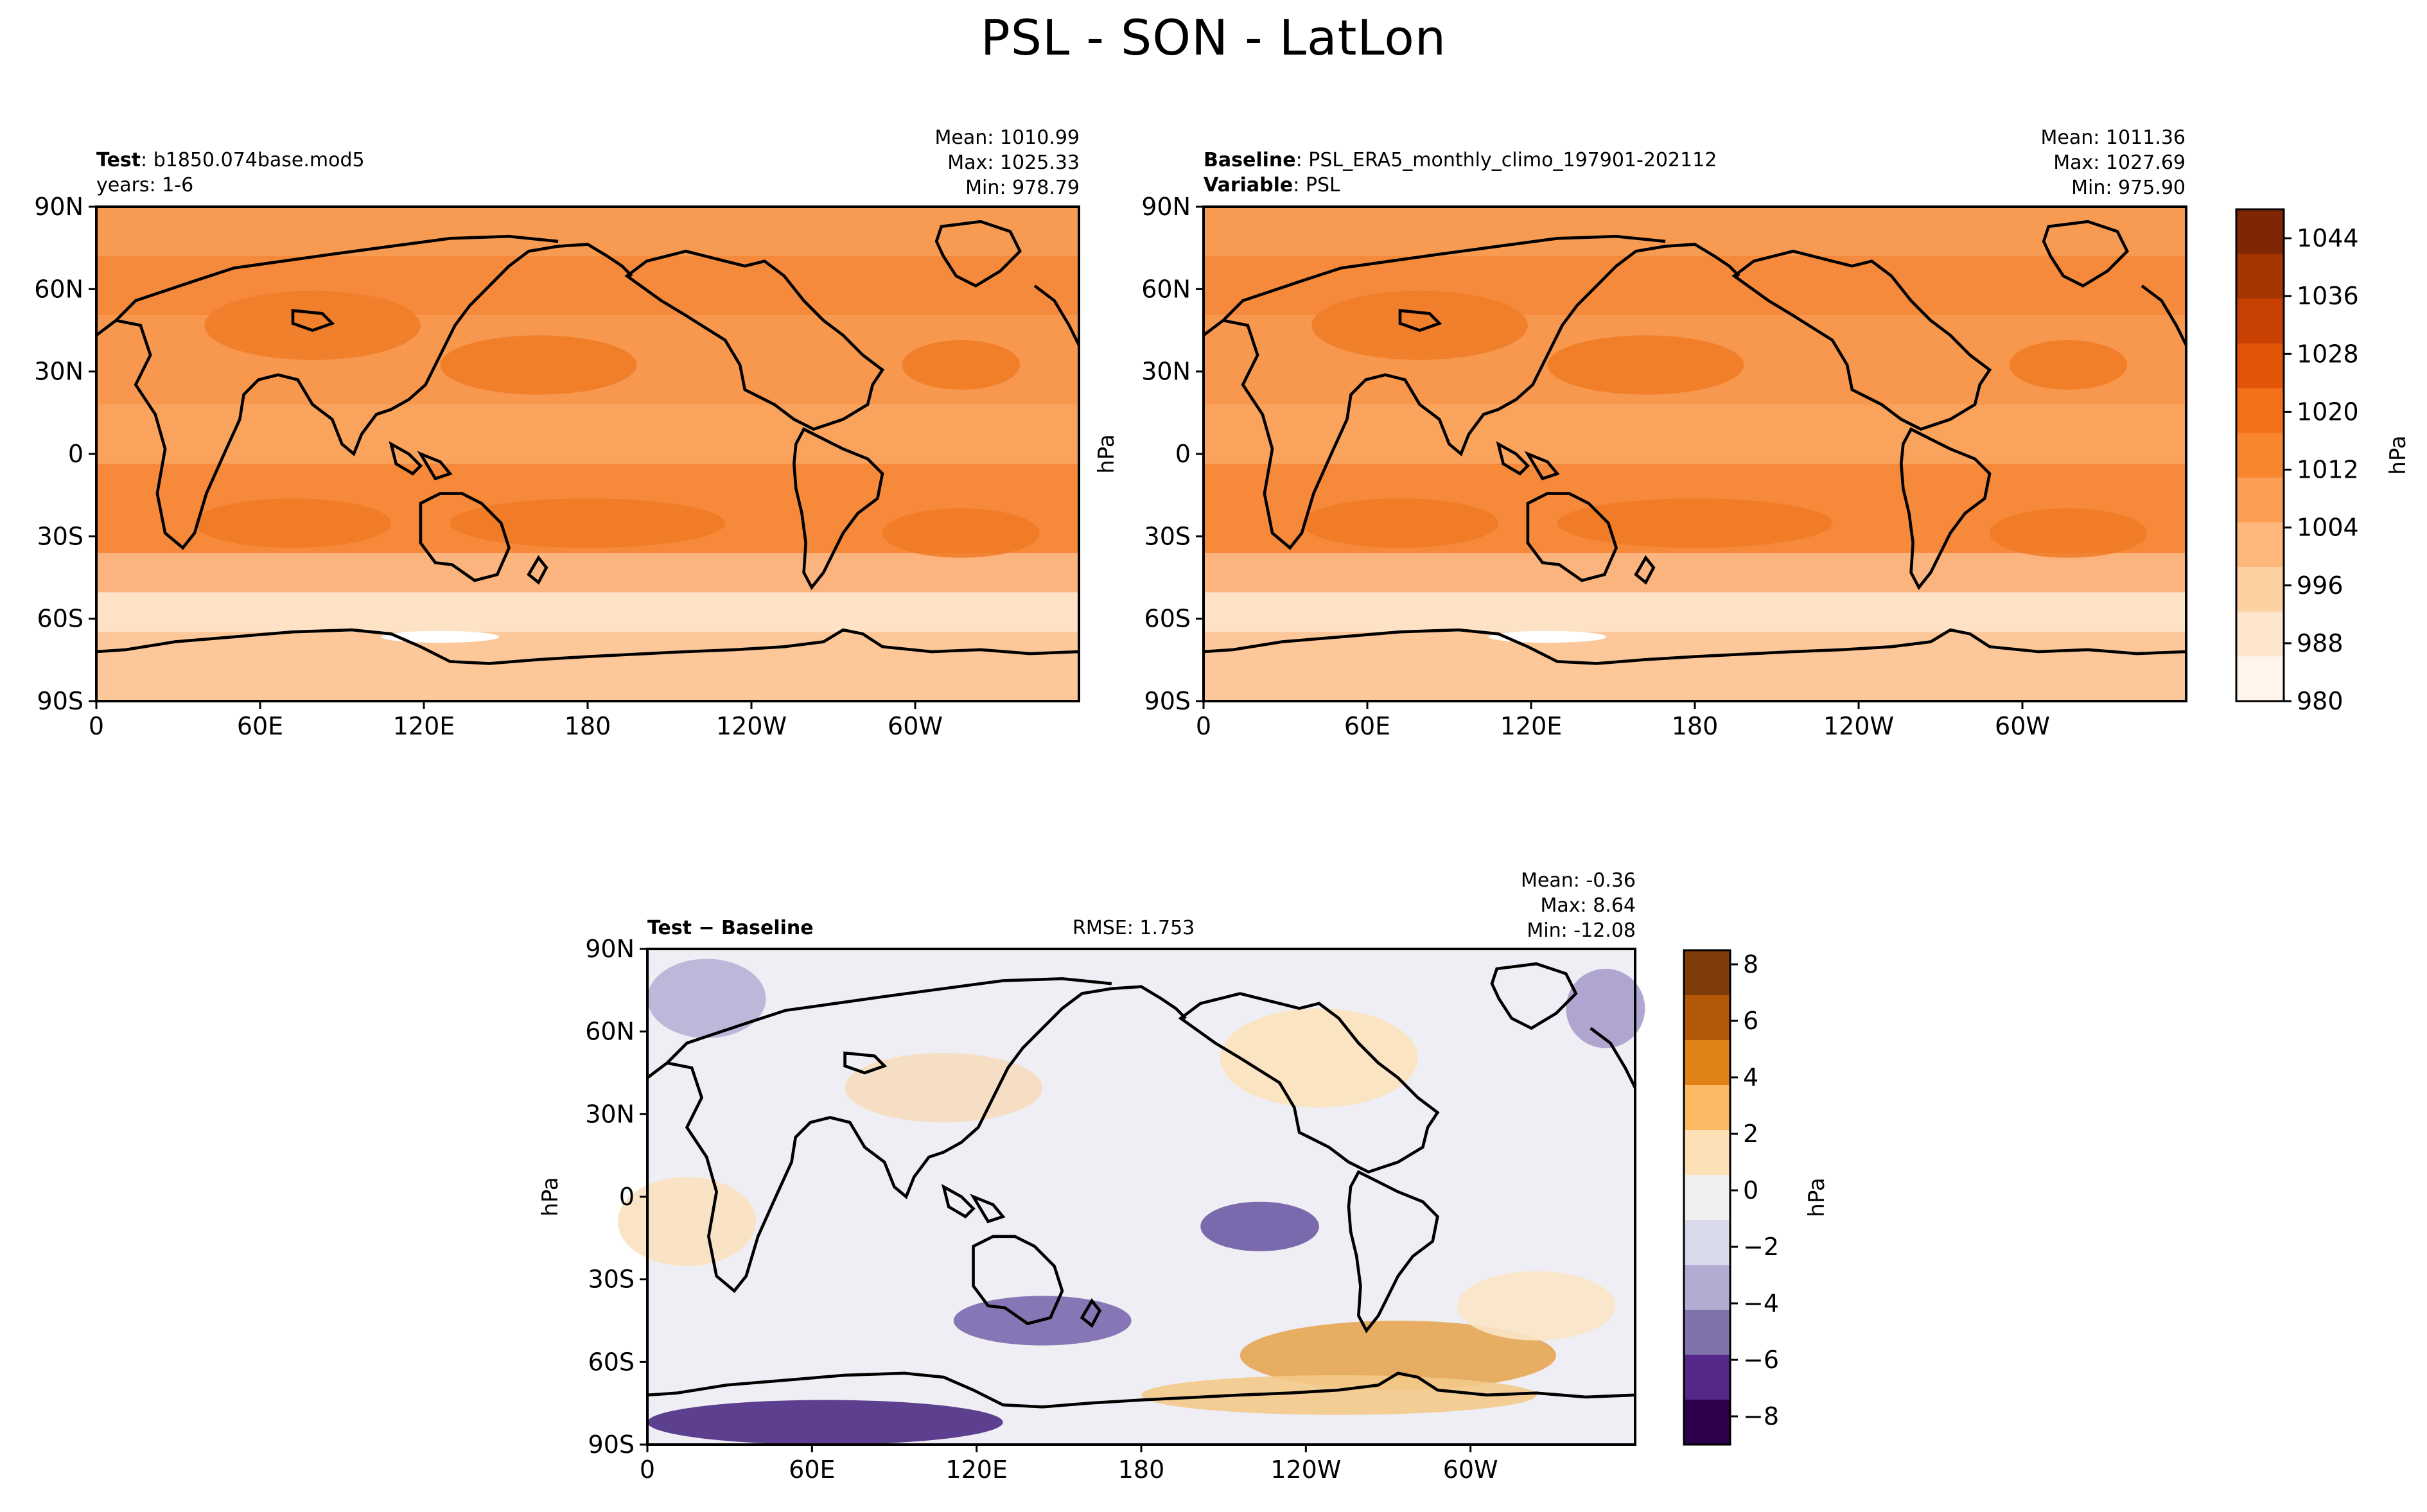 This screenshot has height=1512, width=2427. What do you see at coordinates (1013, 163) in the screenshot?
I see `test-max: Max: 1025.33` at bounding box center [1013, 163].